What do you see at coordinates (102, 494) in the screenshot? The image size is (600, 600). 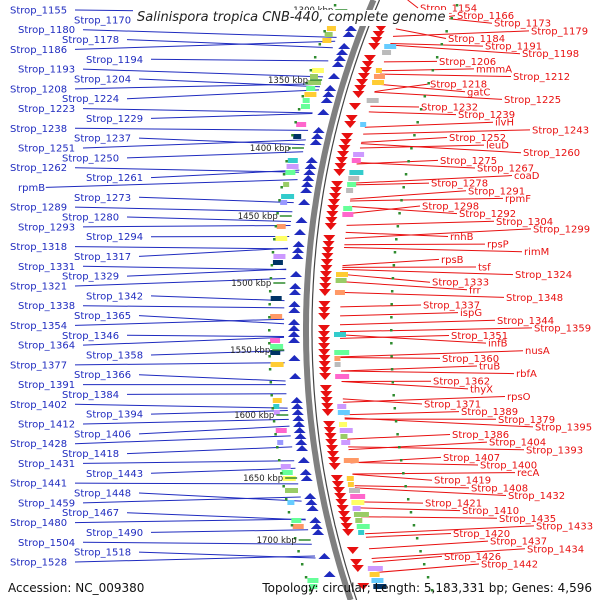 I see `left-gene-label: Strop_1448` at bounding box center [102, 494].